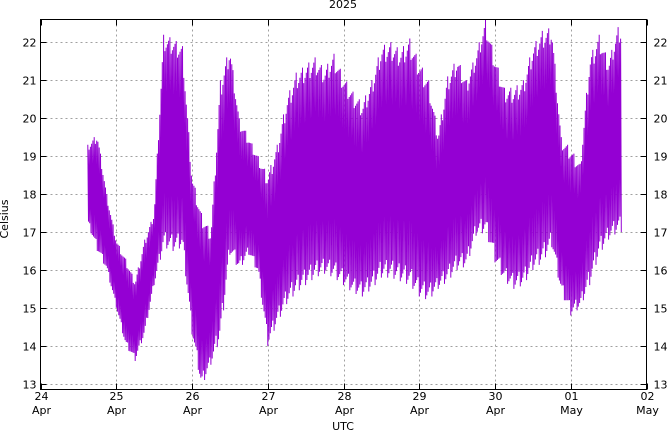  Describe the element at coordinates (30, 385) in the screenshot. I see `y-tick-label-left: 13` at that location.